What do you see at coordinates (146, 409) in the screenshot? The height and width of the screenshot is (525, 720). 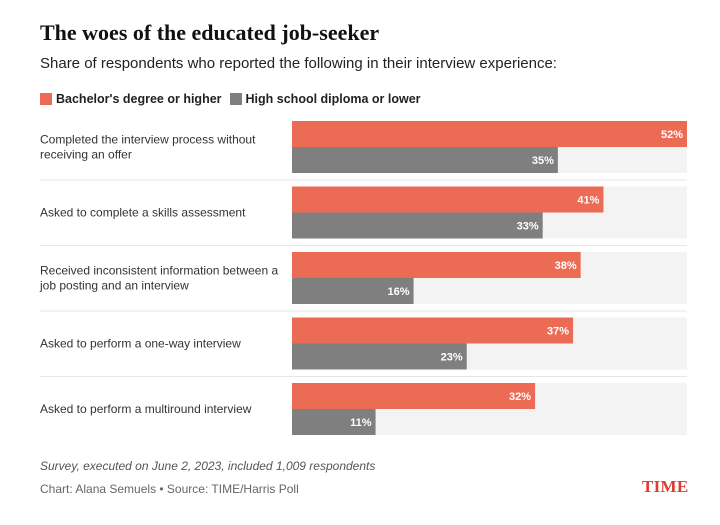 I see `category-label: Asked to perform a multiround interview` at bounding box center [146, 409].